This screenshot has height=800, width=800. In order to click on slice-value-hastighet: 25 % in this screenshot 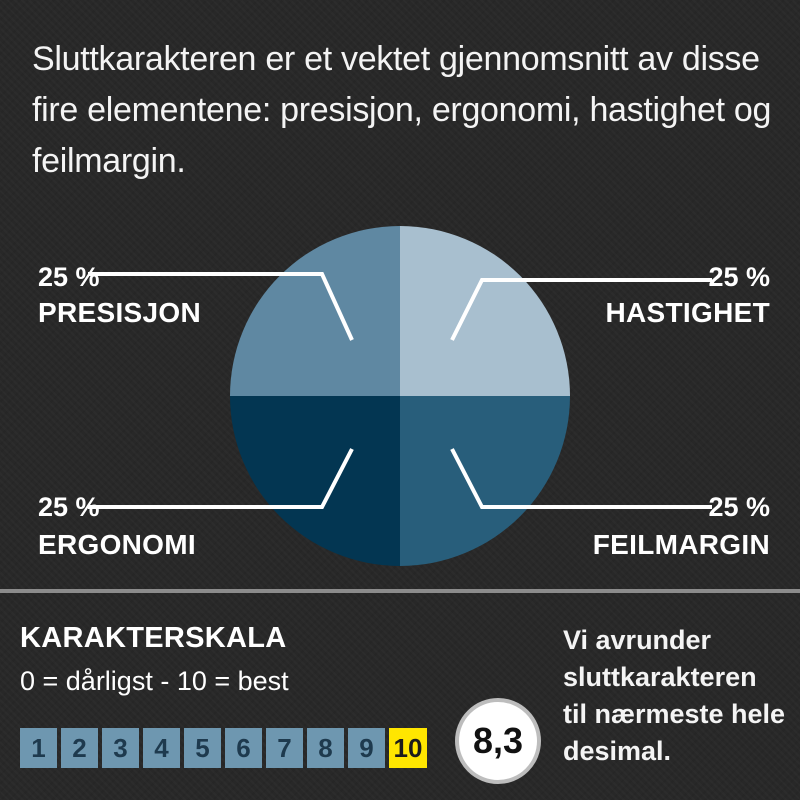, I will do `click(739, 277)`.